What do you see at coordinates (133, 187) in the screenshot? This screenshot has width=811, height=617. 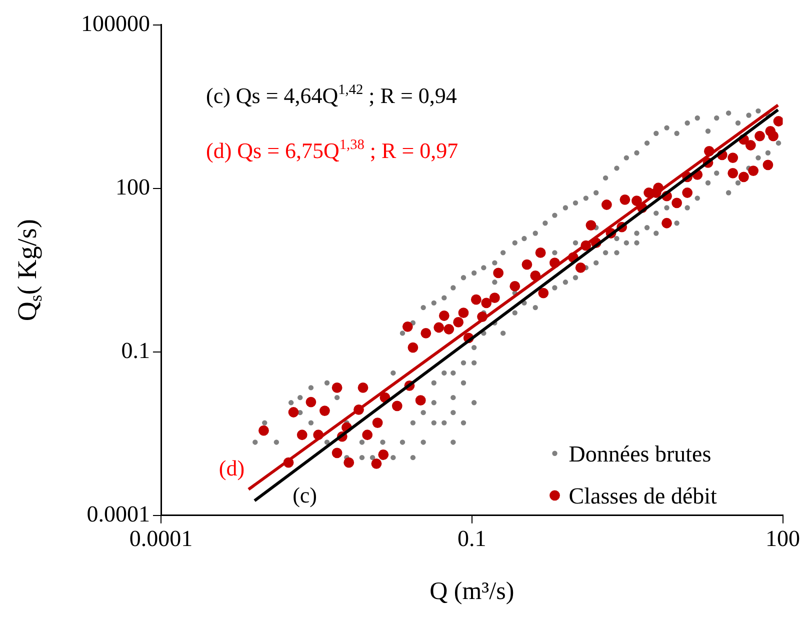 I see `y-tick-label: 100` at bounding box center [133, 187].